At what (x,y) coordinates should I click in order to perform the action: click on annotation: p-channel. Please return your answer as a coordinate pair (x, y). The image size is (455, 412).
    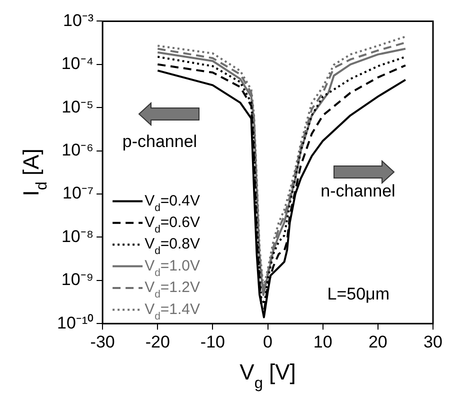
    Looking at the image, I should click on (160, 141).